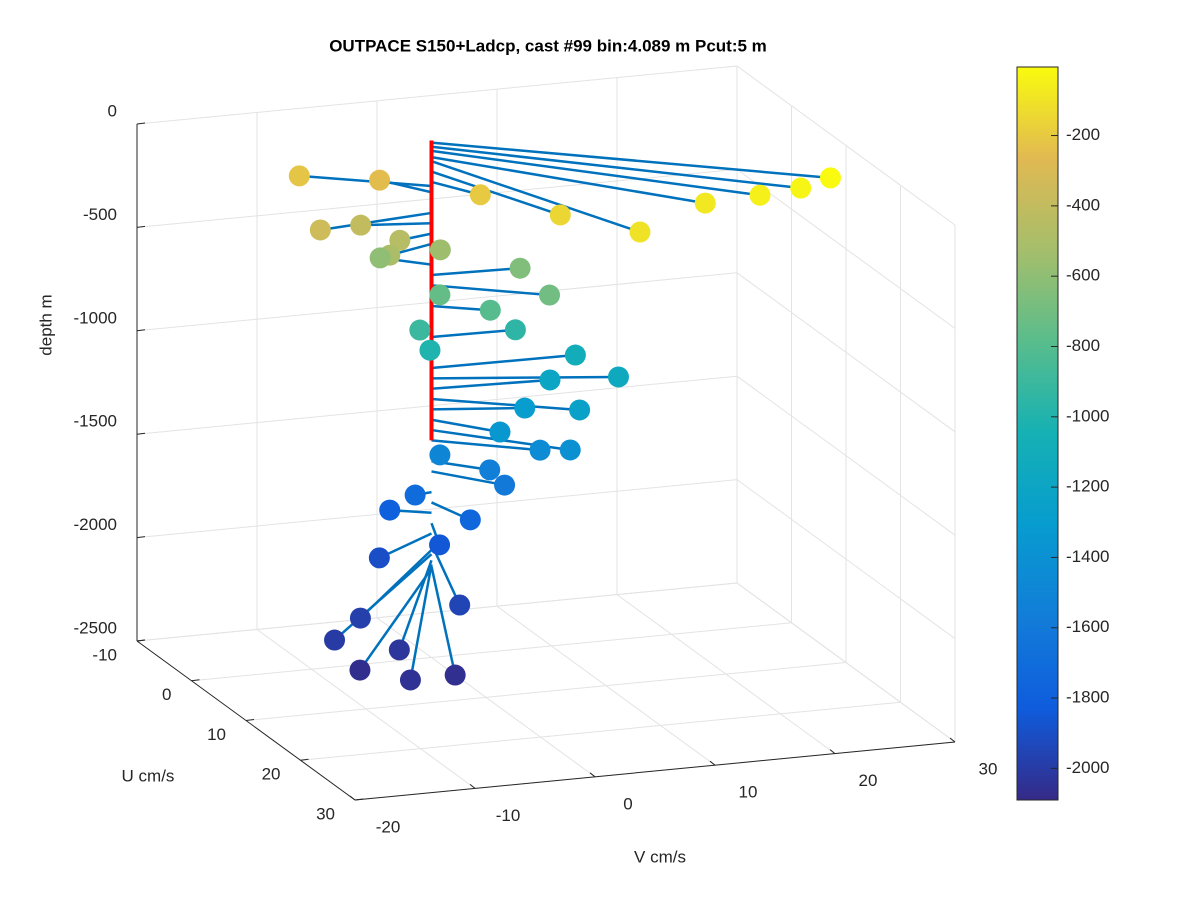 The width and height of the screenshot is (1200, 900). What do you see at coordinates (1087, 697) in the screenshot?
I see `colorbar-tick-label: -1800` at bounding box center [1087, 697].